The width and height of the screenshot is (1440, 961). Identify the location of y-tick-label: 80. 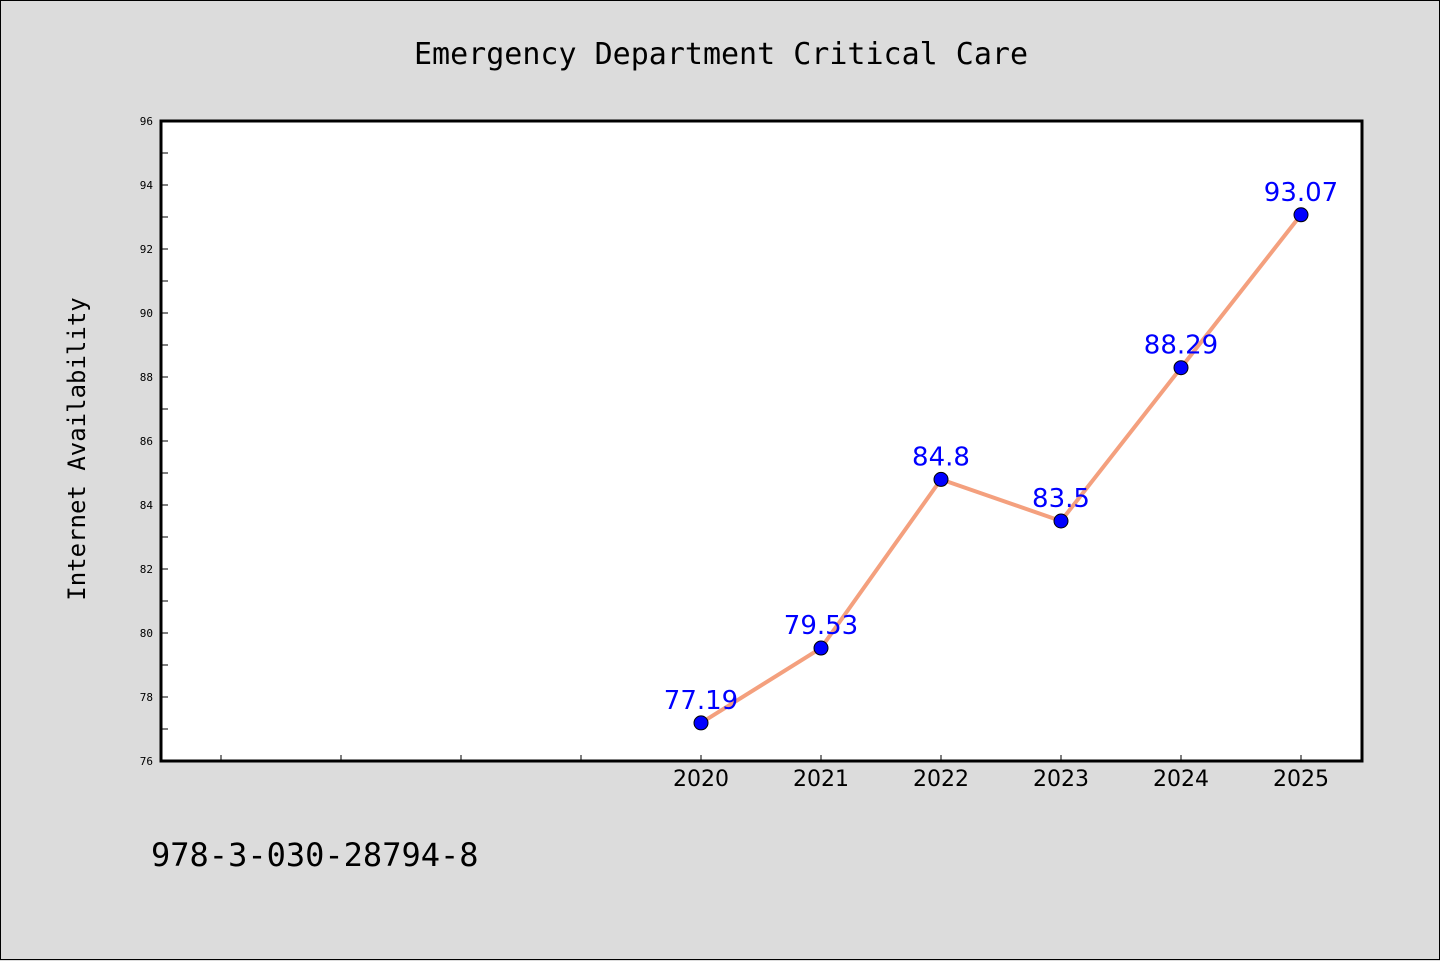
(146, 633).